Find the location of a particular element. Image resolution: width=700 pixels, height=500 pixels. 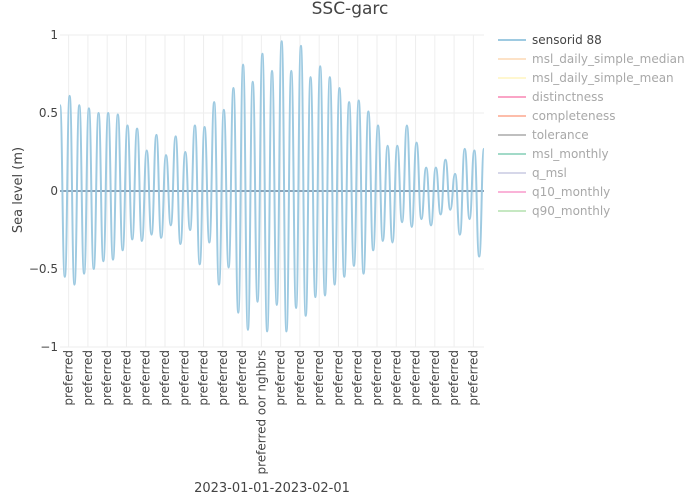

legend-label: q90_monthly is located at coordinates (571, 211).